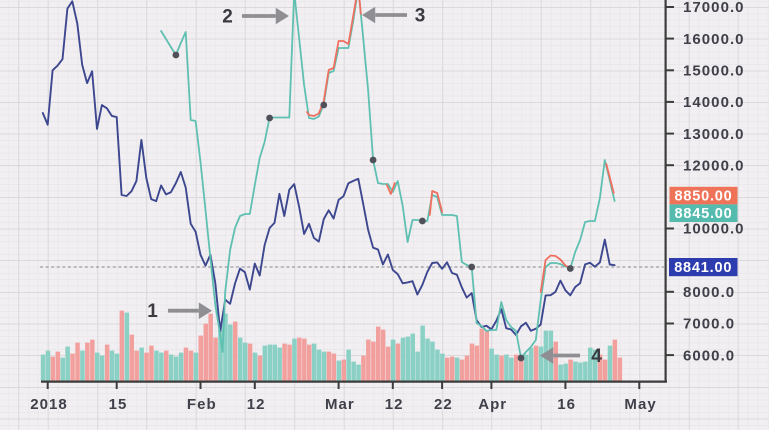  I want to click on svg-text: 7000.0, so click(709, 324).